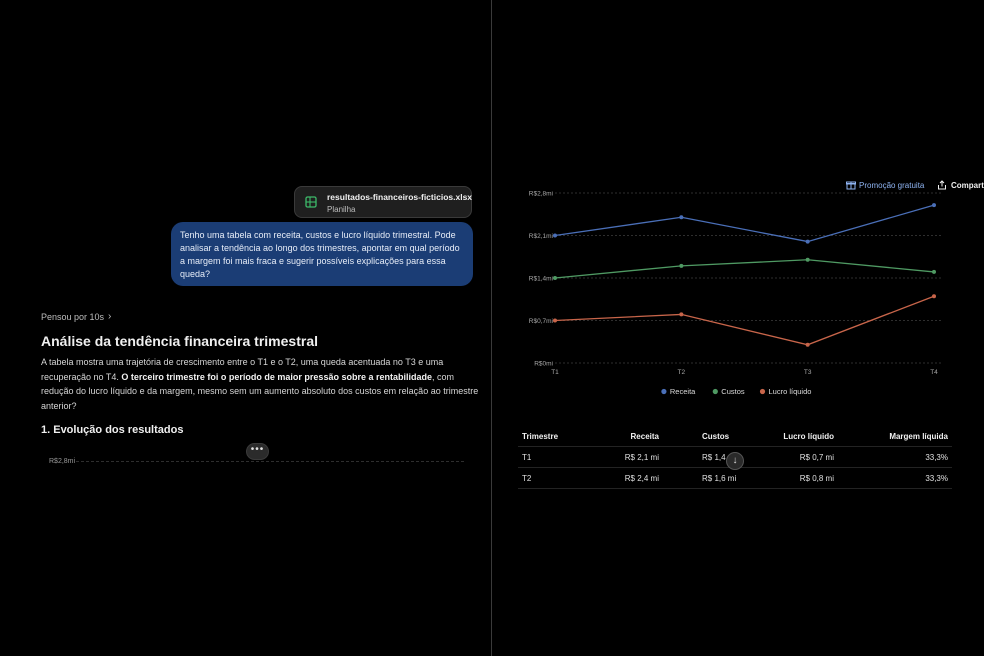  What do you see at coordinates (816, 478) in the screenshot?
I see `table-cell: R$ 0,8 mi` at bounding box center [816, 478].